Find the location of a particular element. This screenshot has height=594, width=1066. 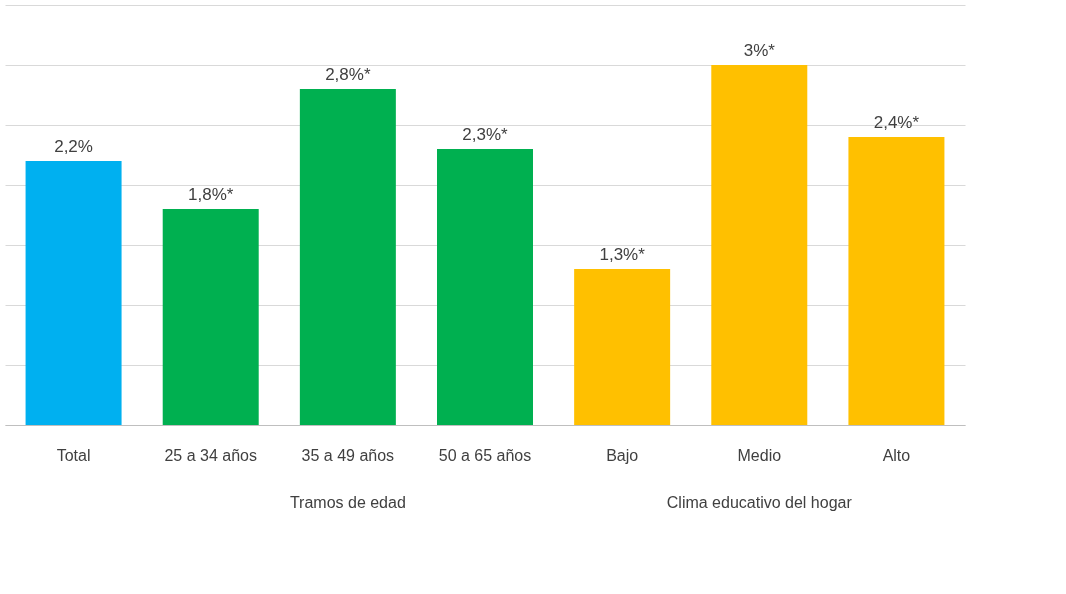

x-tick-label: 35 a 49 años is located at coordinates (348, 455).